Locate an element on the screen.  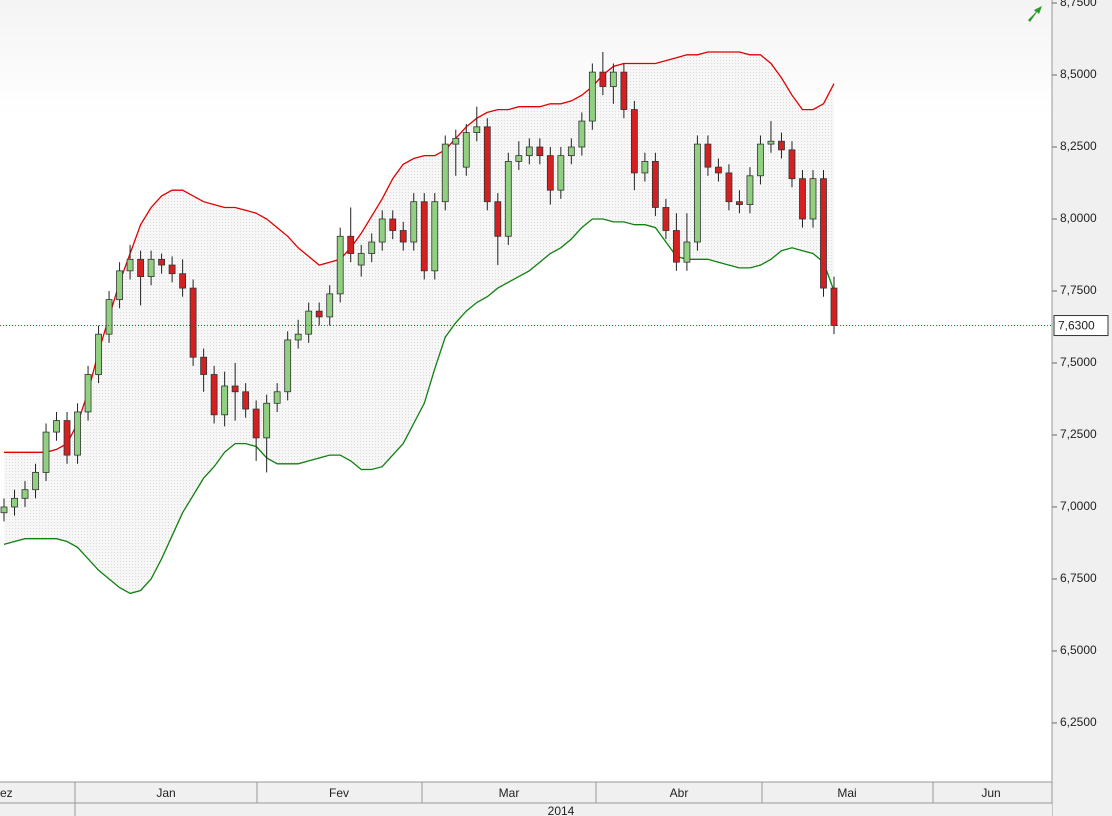
y-tick-label: 6,2500 is located at coordinates (1078, 722).